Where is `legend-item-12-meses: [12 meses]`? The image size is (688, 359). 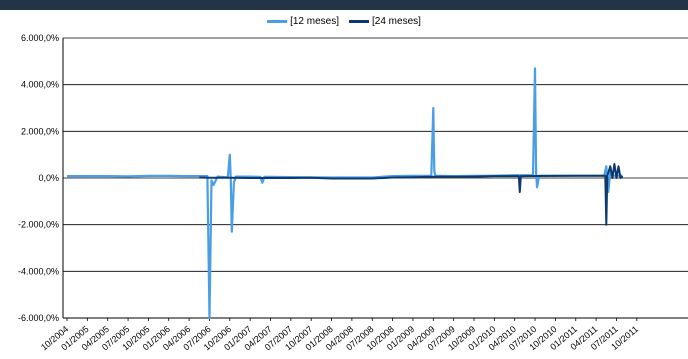 legend-item-12-meses: [12 meses] is located at coordinates (303, 21).